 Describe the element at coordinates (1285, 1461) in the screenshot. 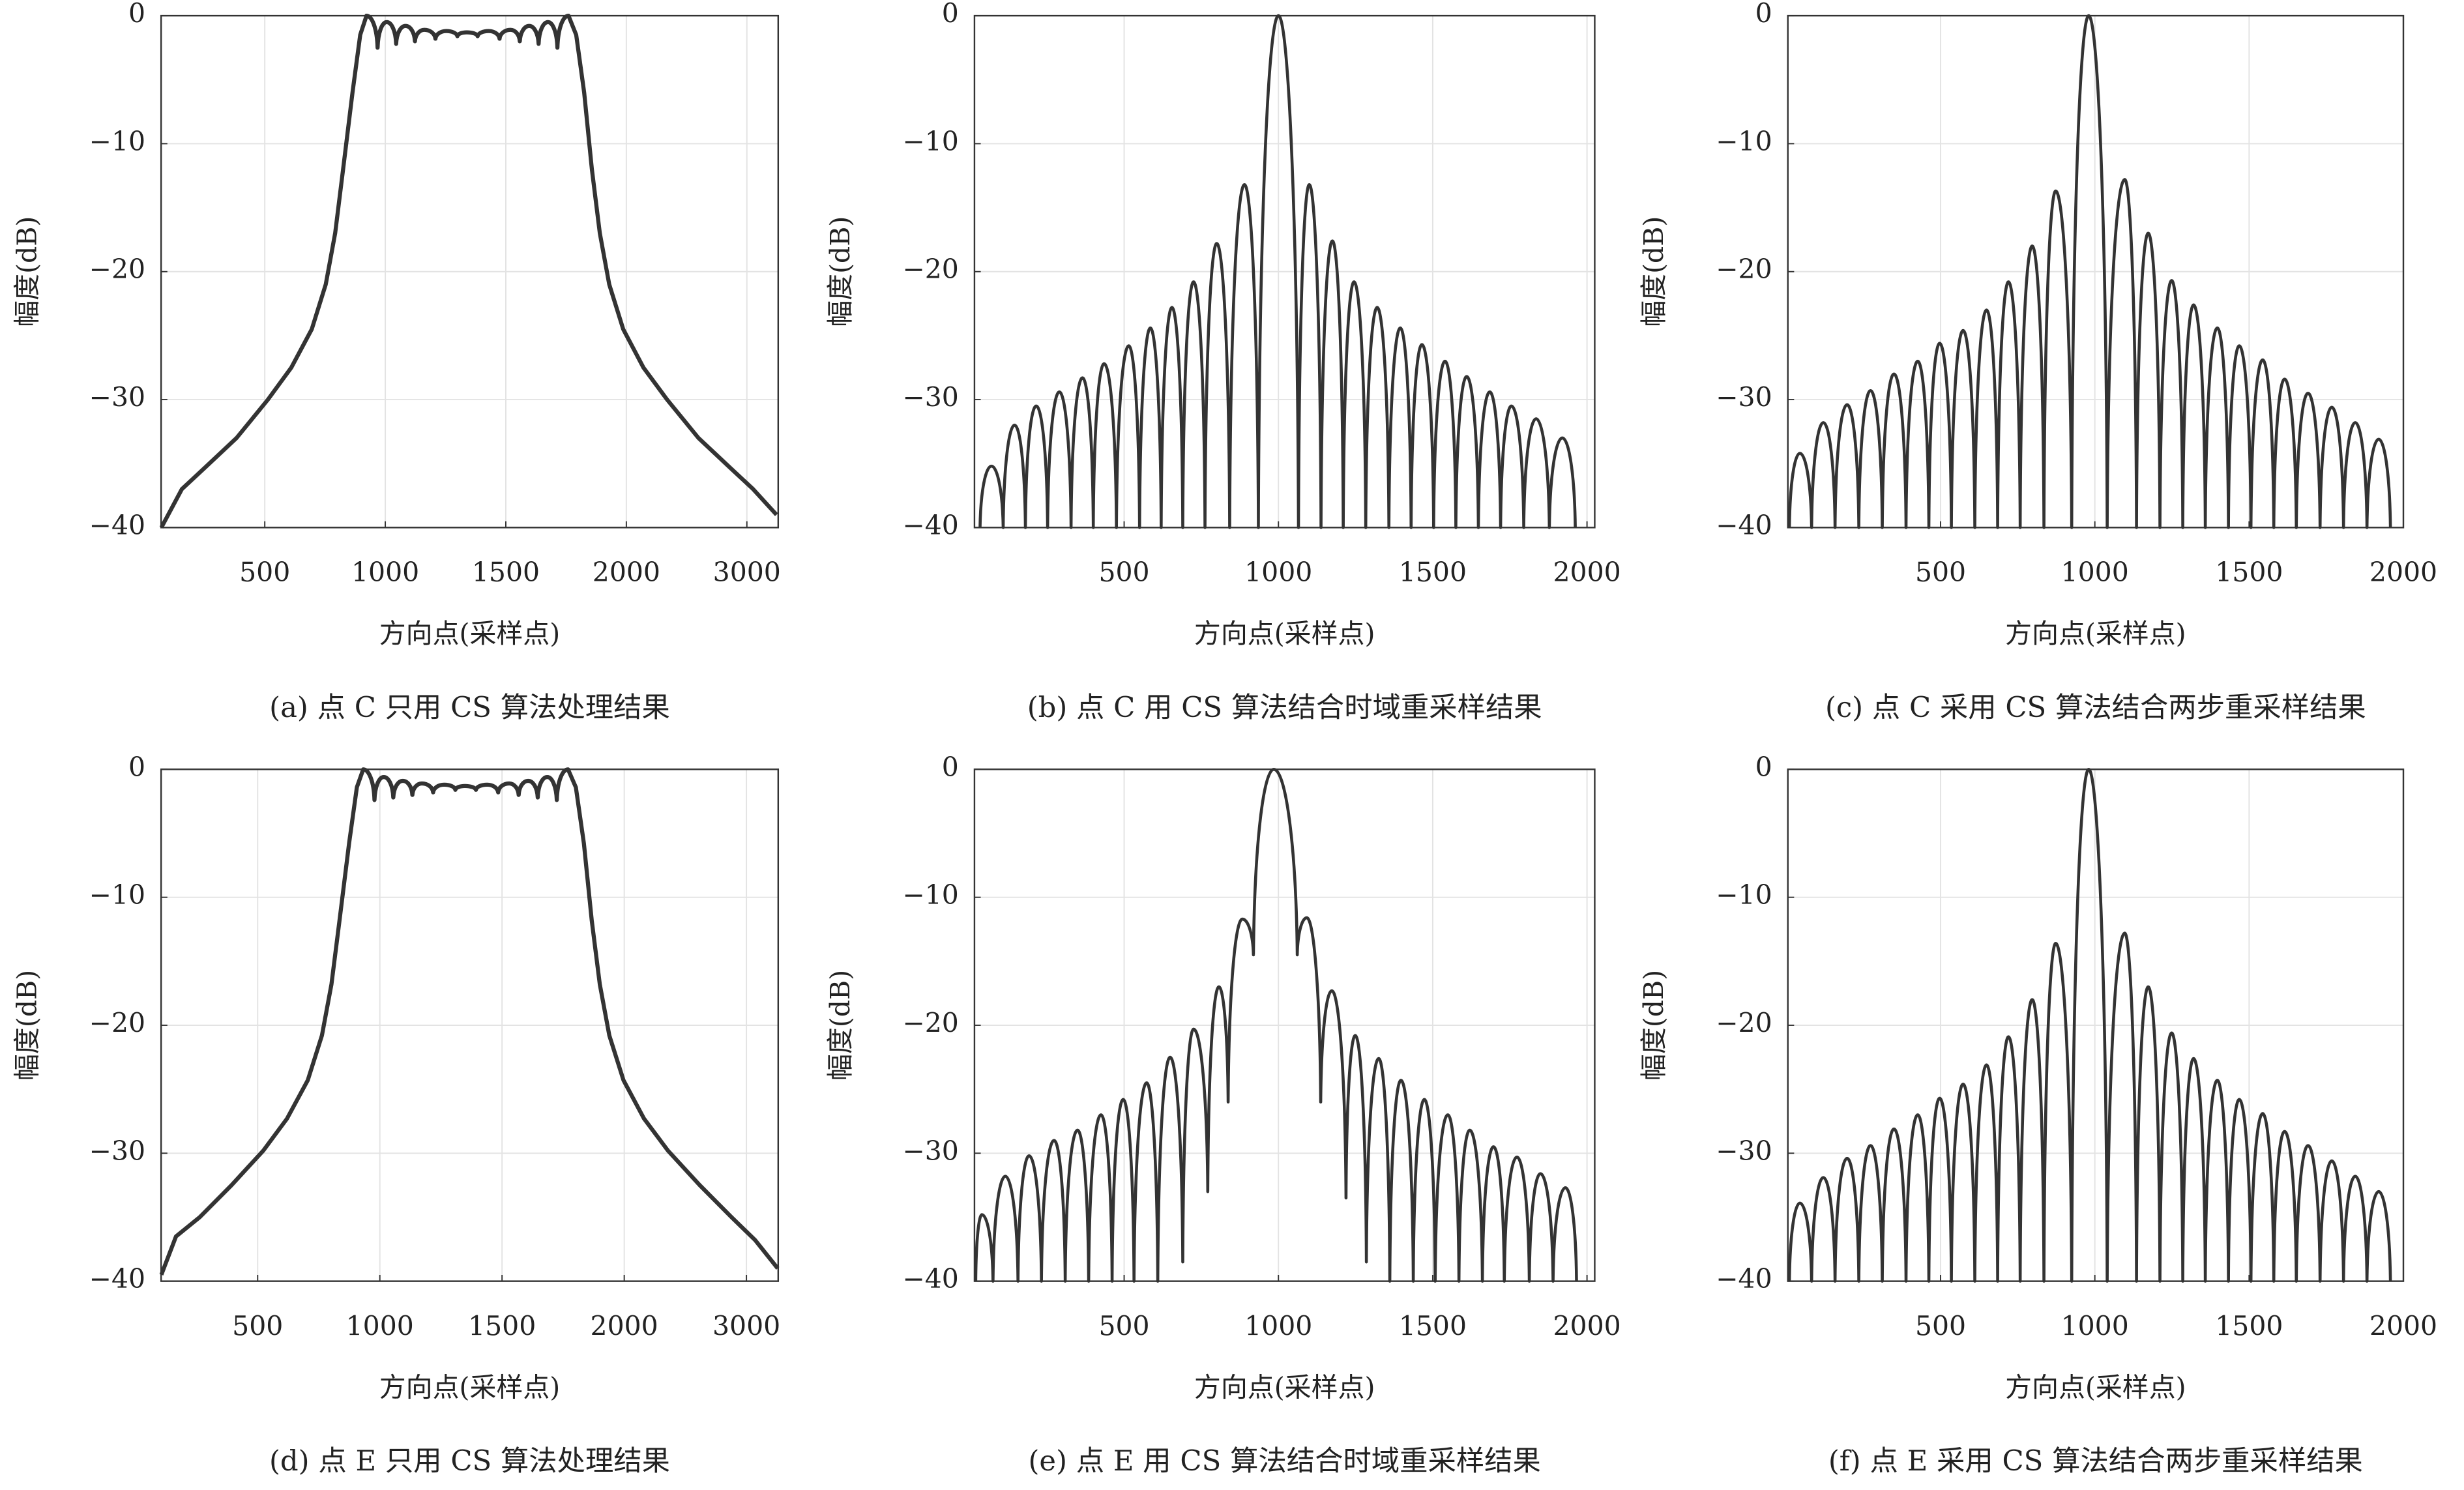

I see `caption: (e) 点 E 用 CS 算法结合时域重采样结果` at that location.